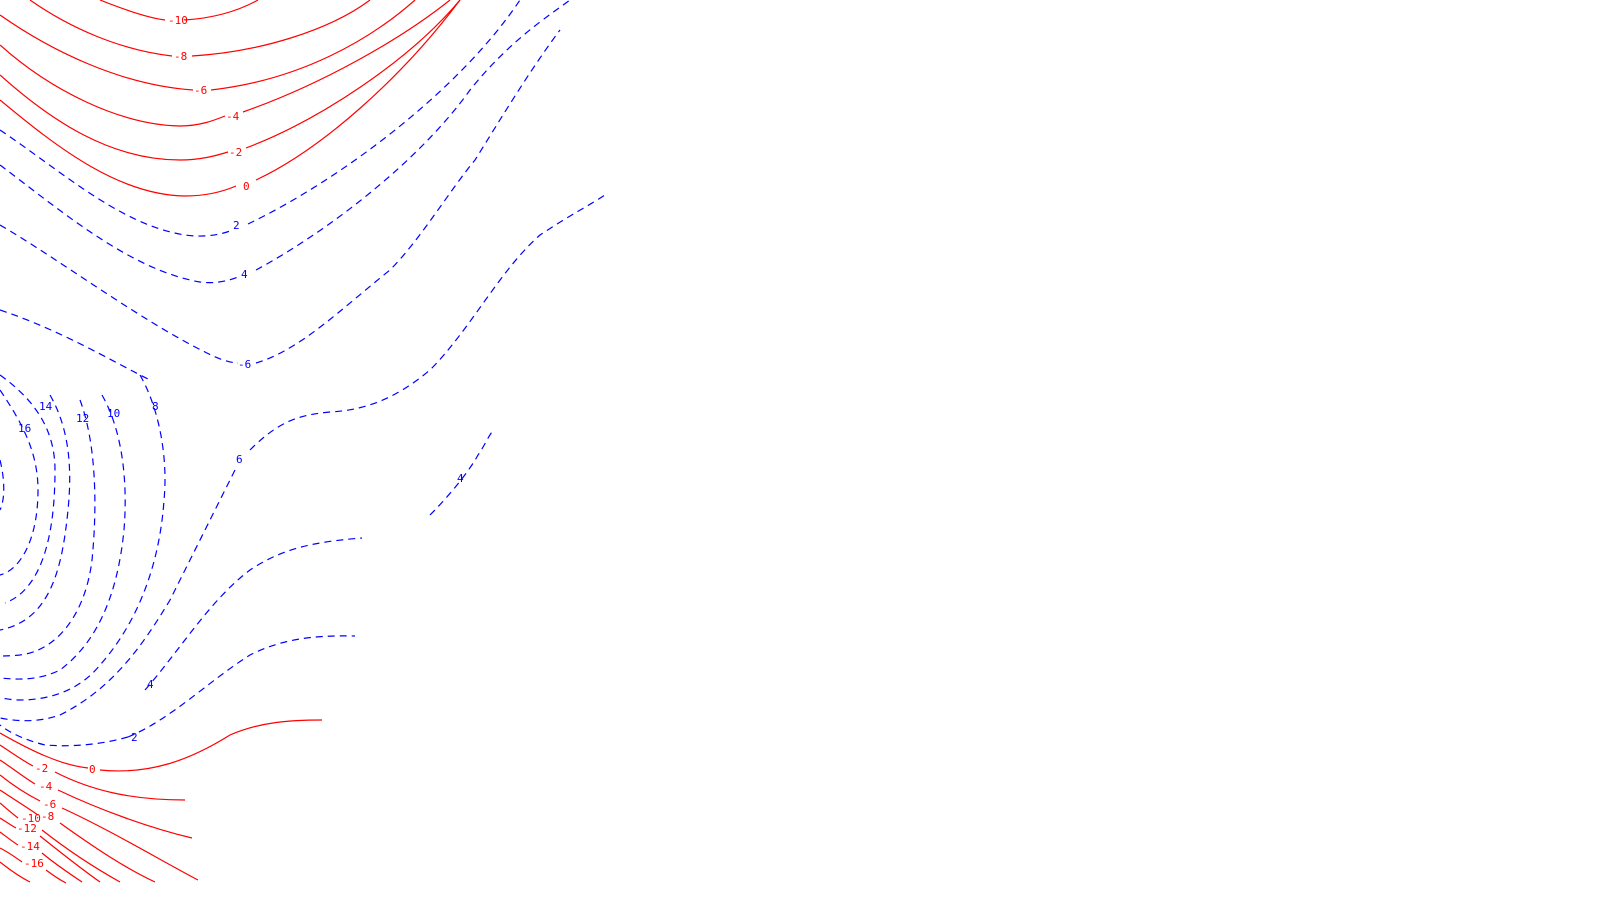 This screenshot has height=900, width=1600. Describe the element at coordinates (56, 816) in the screenshot. I see `bottom-negative-labels: 0 -2 -4 -6 -8 -10 -12 -14 -16` at that location.